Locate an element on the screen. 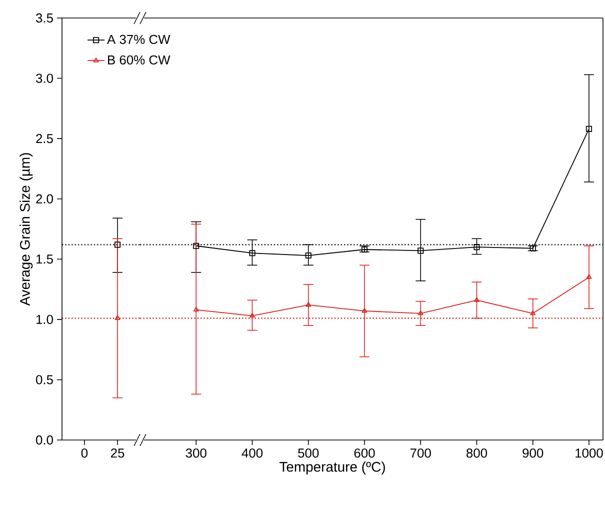 Image resolution: width=605 pixels, height=508 pixels. x-tick-label: 300 is located at coordinates (196, 453).